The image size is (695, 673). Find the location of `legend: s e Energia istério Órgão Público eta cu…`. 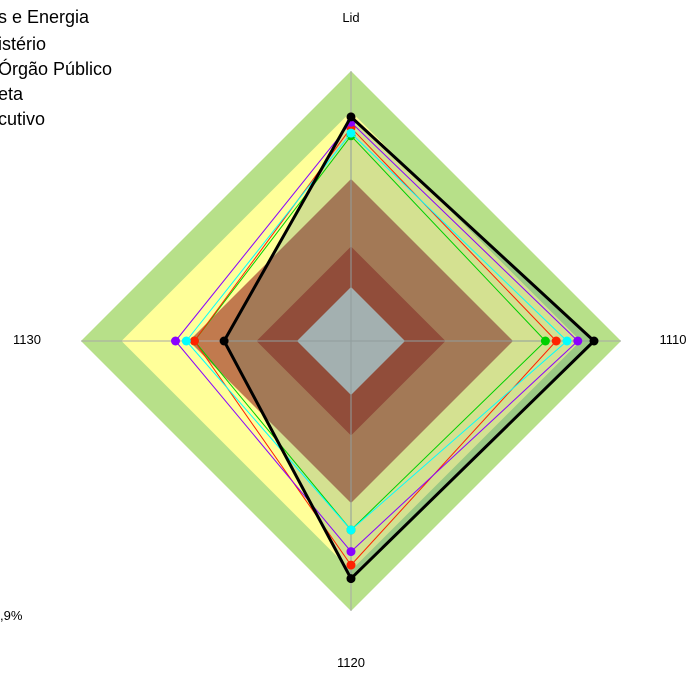

legend: s e Energia istério Órgão Público eta cu… is located at coordinates (56, 68).